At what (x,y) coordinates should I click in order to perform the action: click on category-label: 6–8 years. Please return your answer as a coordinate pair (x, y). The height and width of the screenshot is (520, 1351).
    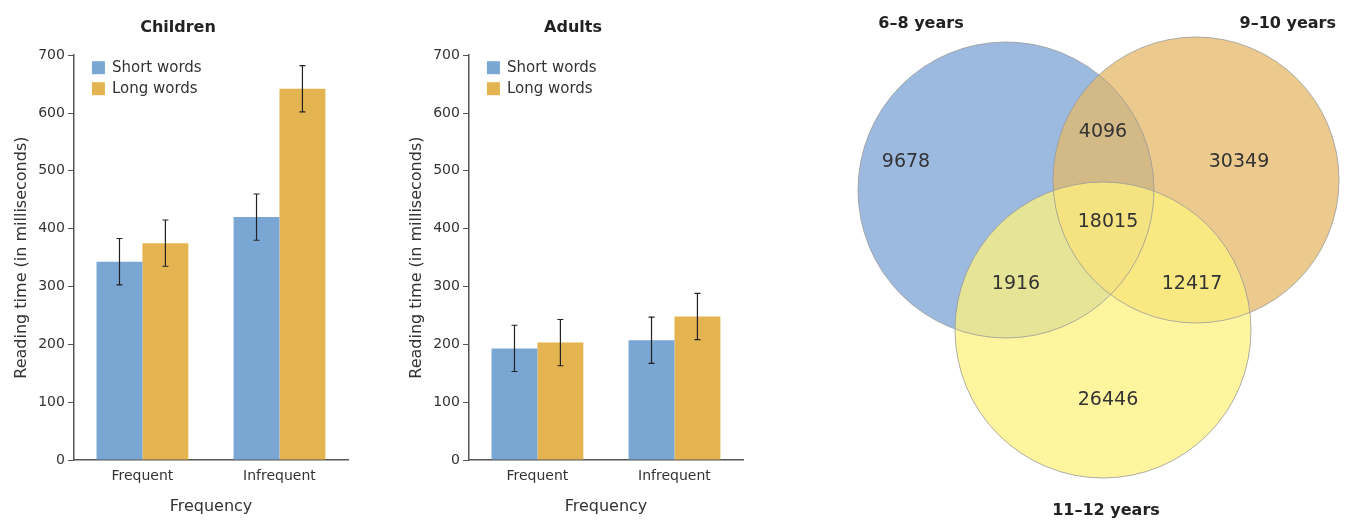
    Looking at the image, I should click on (921, 23).